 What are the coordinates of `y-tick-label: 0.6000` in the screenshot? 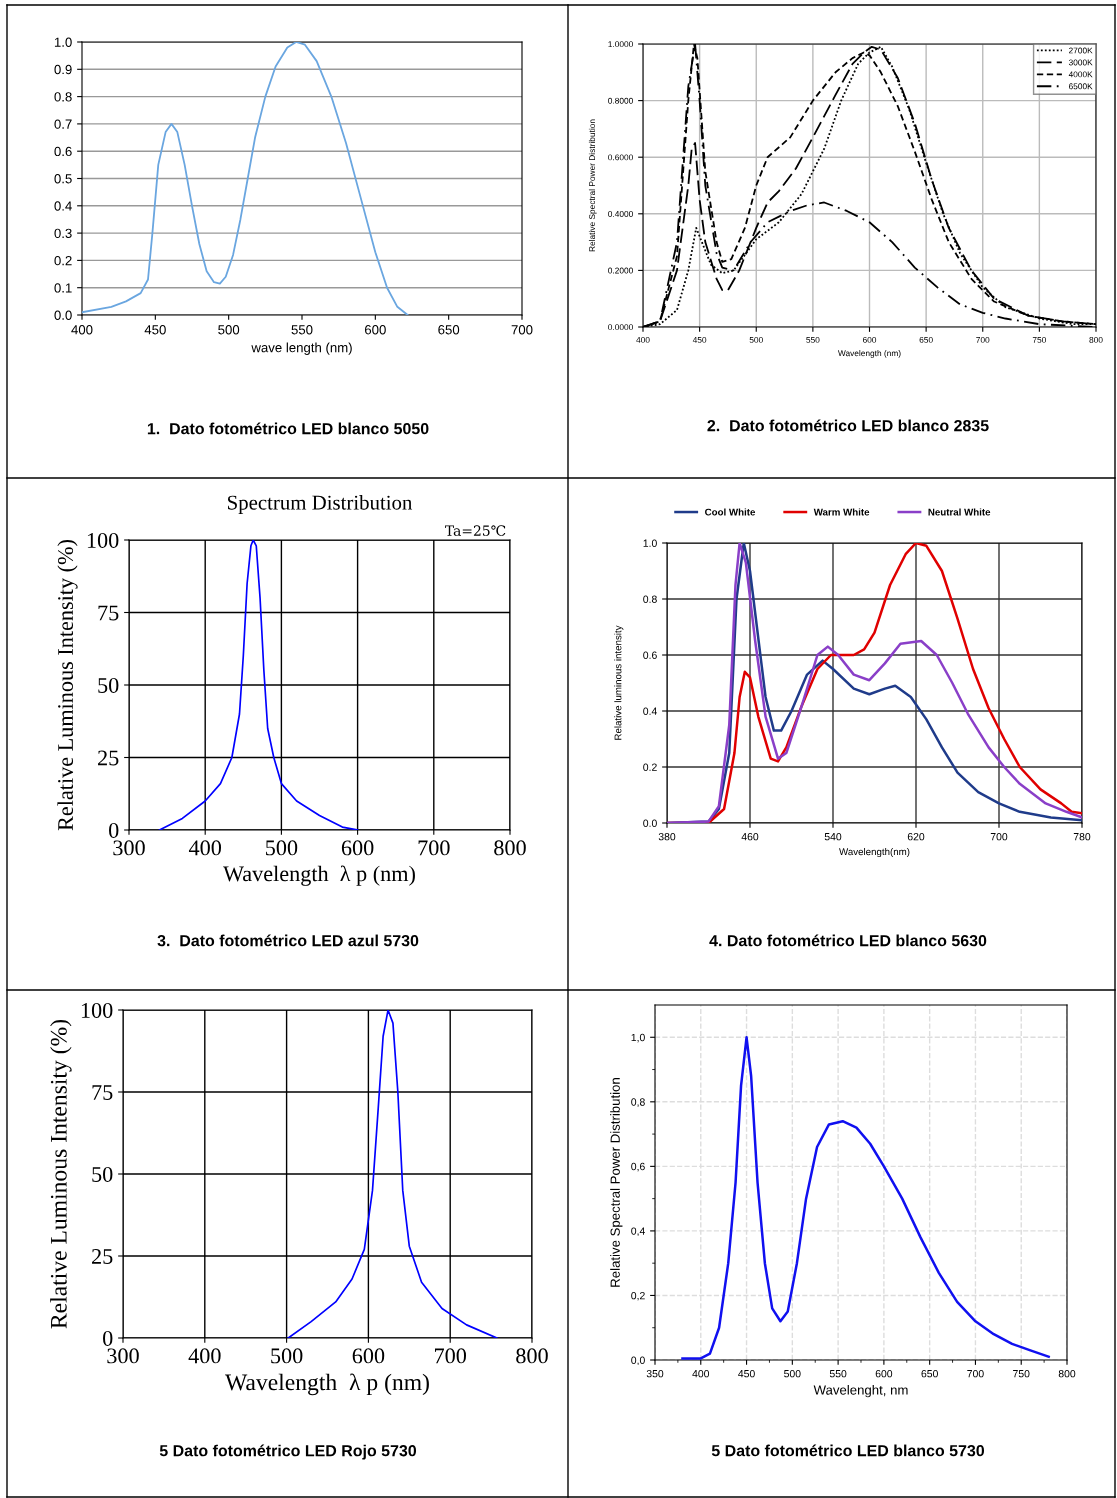 It's located at (620, 157).